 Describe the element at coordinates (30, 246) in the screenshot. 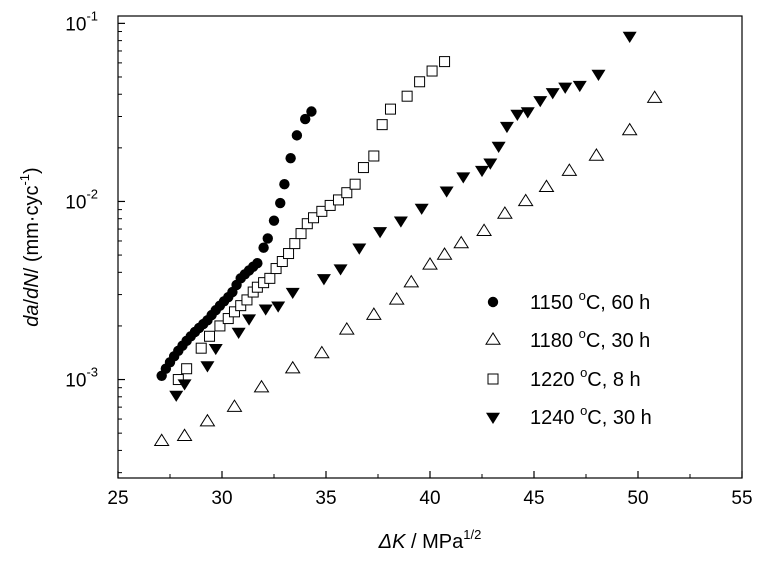

I see `y-axis-label: da/dN/ (mm·cyc-1)` at that location.